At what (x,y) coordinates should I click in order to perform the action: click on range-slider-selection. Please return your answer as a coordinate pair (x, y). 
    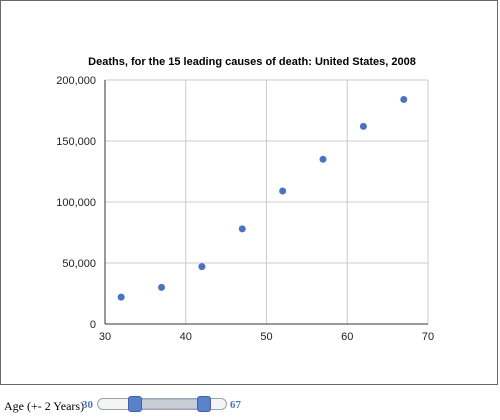
    Looking at the image, I should click on (169, 404).